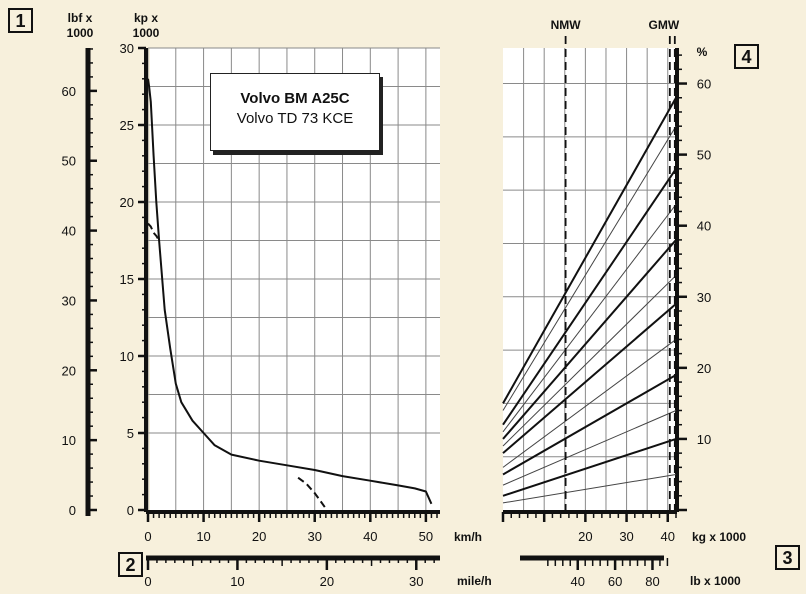 Image resolution: width=806 pixels, height=594 pixels. Describe the element at coordinates (147, 581) in the screenshot. I see `mph-tick-label: 0` at that location.